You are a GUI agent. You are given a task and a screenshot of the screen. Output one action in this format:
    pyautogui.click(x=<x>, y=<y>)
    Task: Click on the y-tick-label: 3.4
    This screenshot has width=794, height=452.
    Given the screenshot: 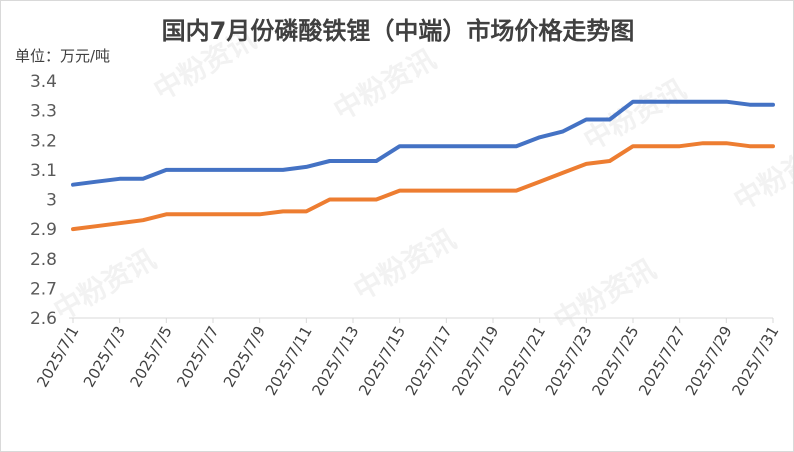 What is the action you would take?
    pyautogui.click(x=43, y=82)
    